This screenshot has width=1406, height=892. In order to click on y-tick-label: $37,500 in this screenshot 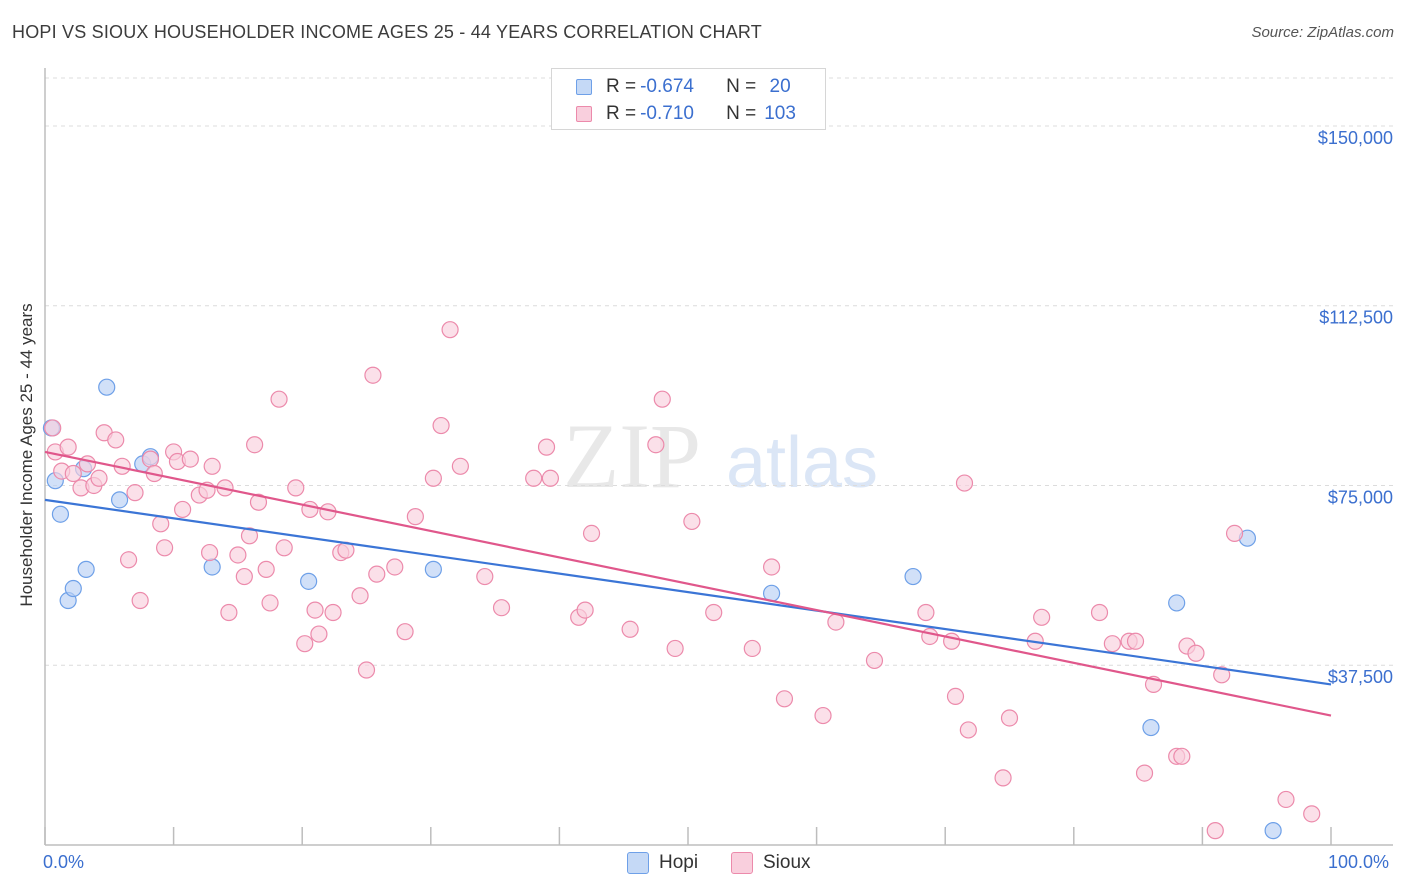, I will do `click(1360, 677)`.